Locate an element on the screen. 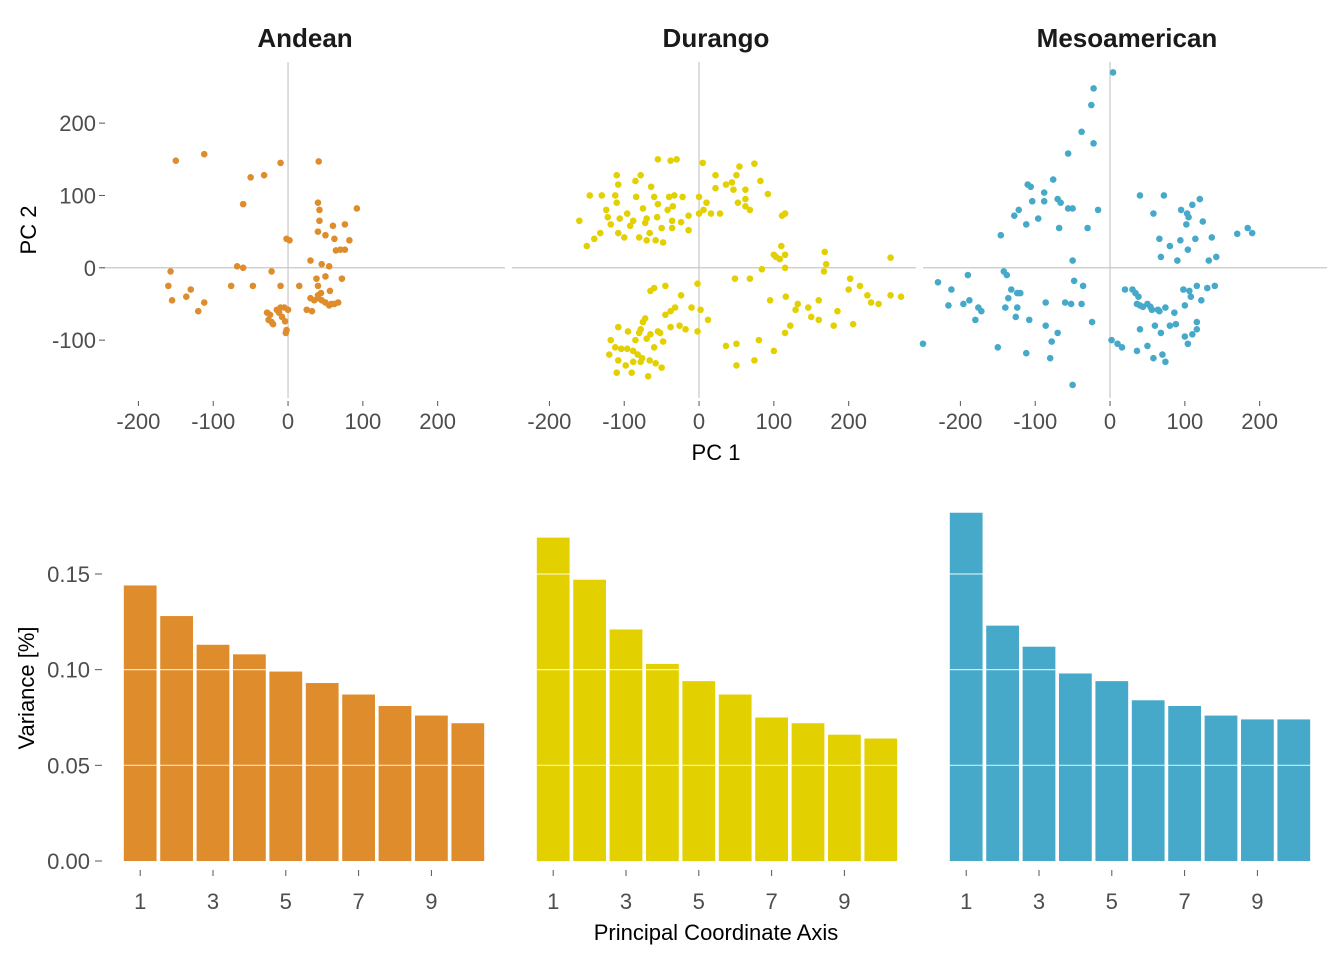 This screenshot has width=1344, height=960. x-tick-label: 5 is located at coordinates (286, 901).